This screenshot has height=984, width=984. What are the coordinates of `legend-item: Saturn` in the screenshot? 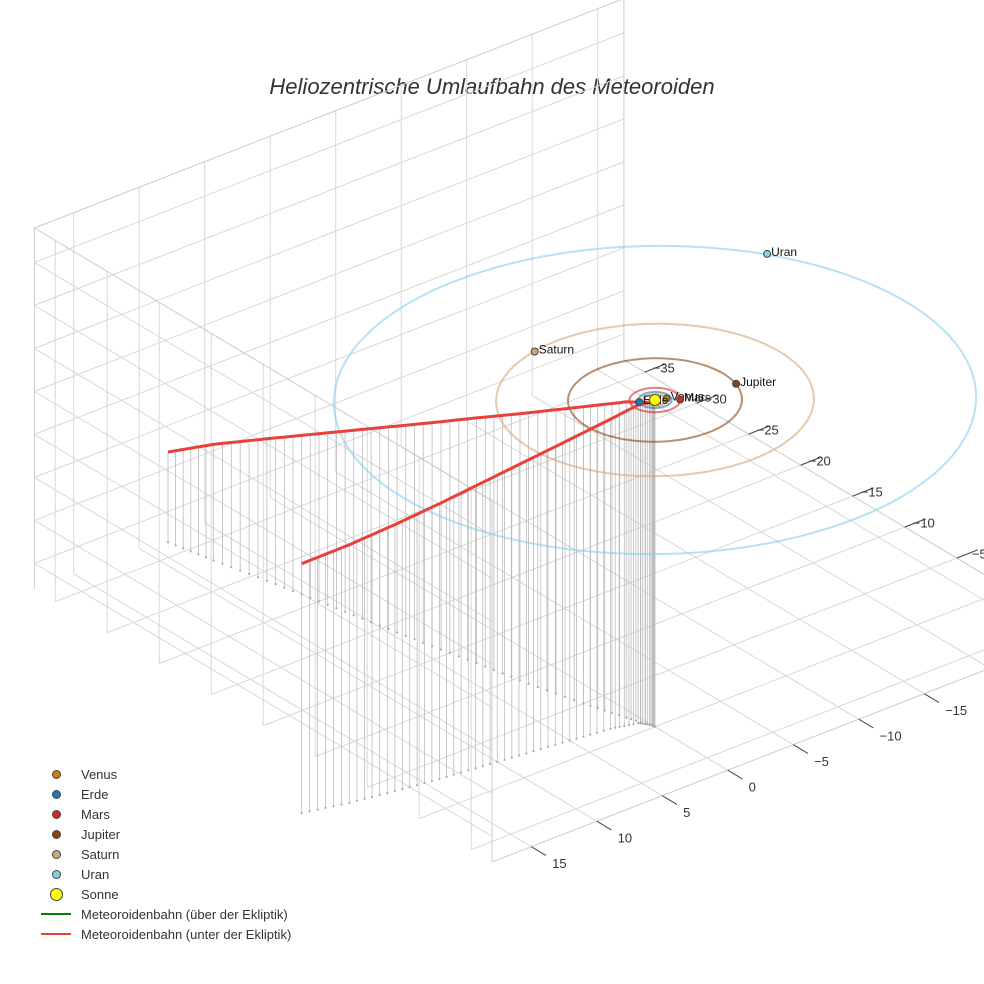 It's located at (165, 854).